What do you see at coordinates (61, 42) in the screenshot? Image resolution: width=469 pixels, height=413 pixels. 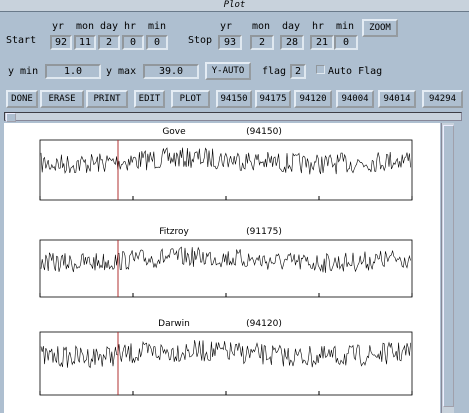 I see `start-field: 92` at bounding box center [61, 42].